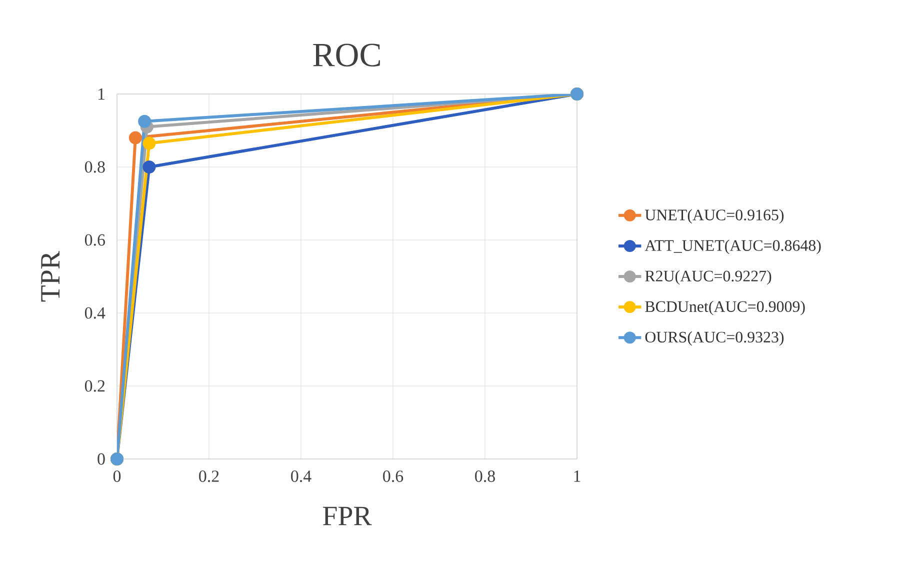 This screenshot has height=566, width=921. I want to click on legend-label: OURS(AUC=0.9323), so click(714, 338).